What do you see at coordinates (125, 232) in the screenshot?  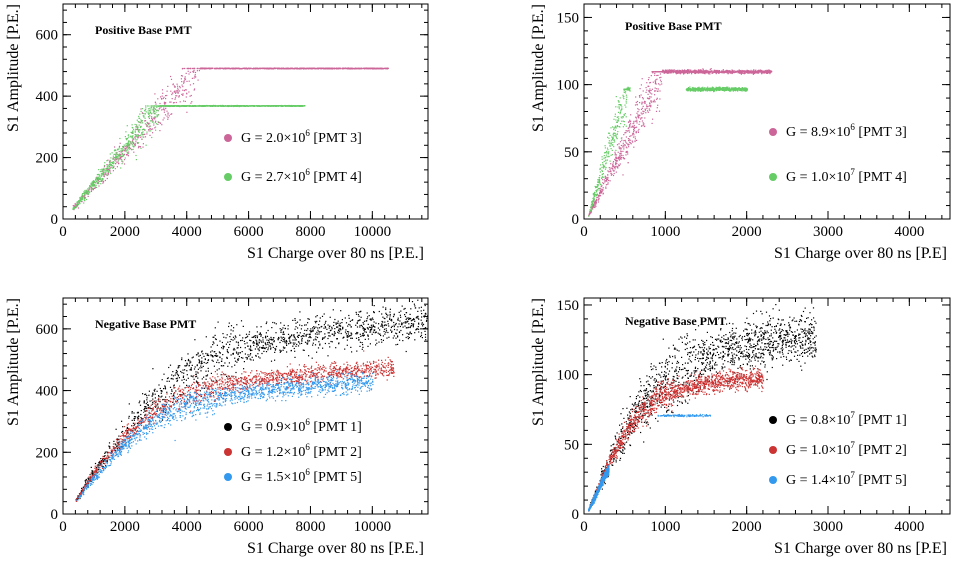 I see `x-tick-label: 2000` at bounding box center [125, 232].